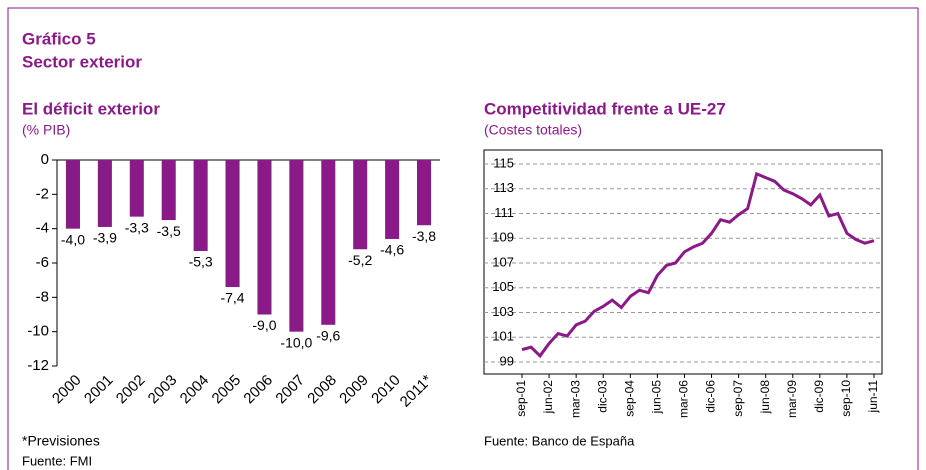 This screenshot has height=470, width=926. I want to click on x-tick-label: mar-06, so click(684, 399).